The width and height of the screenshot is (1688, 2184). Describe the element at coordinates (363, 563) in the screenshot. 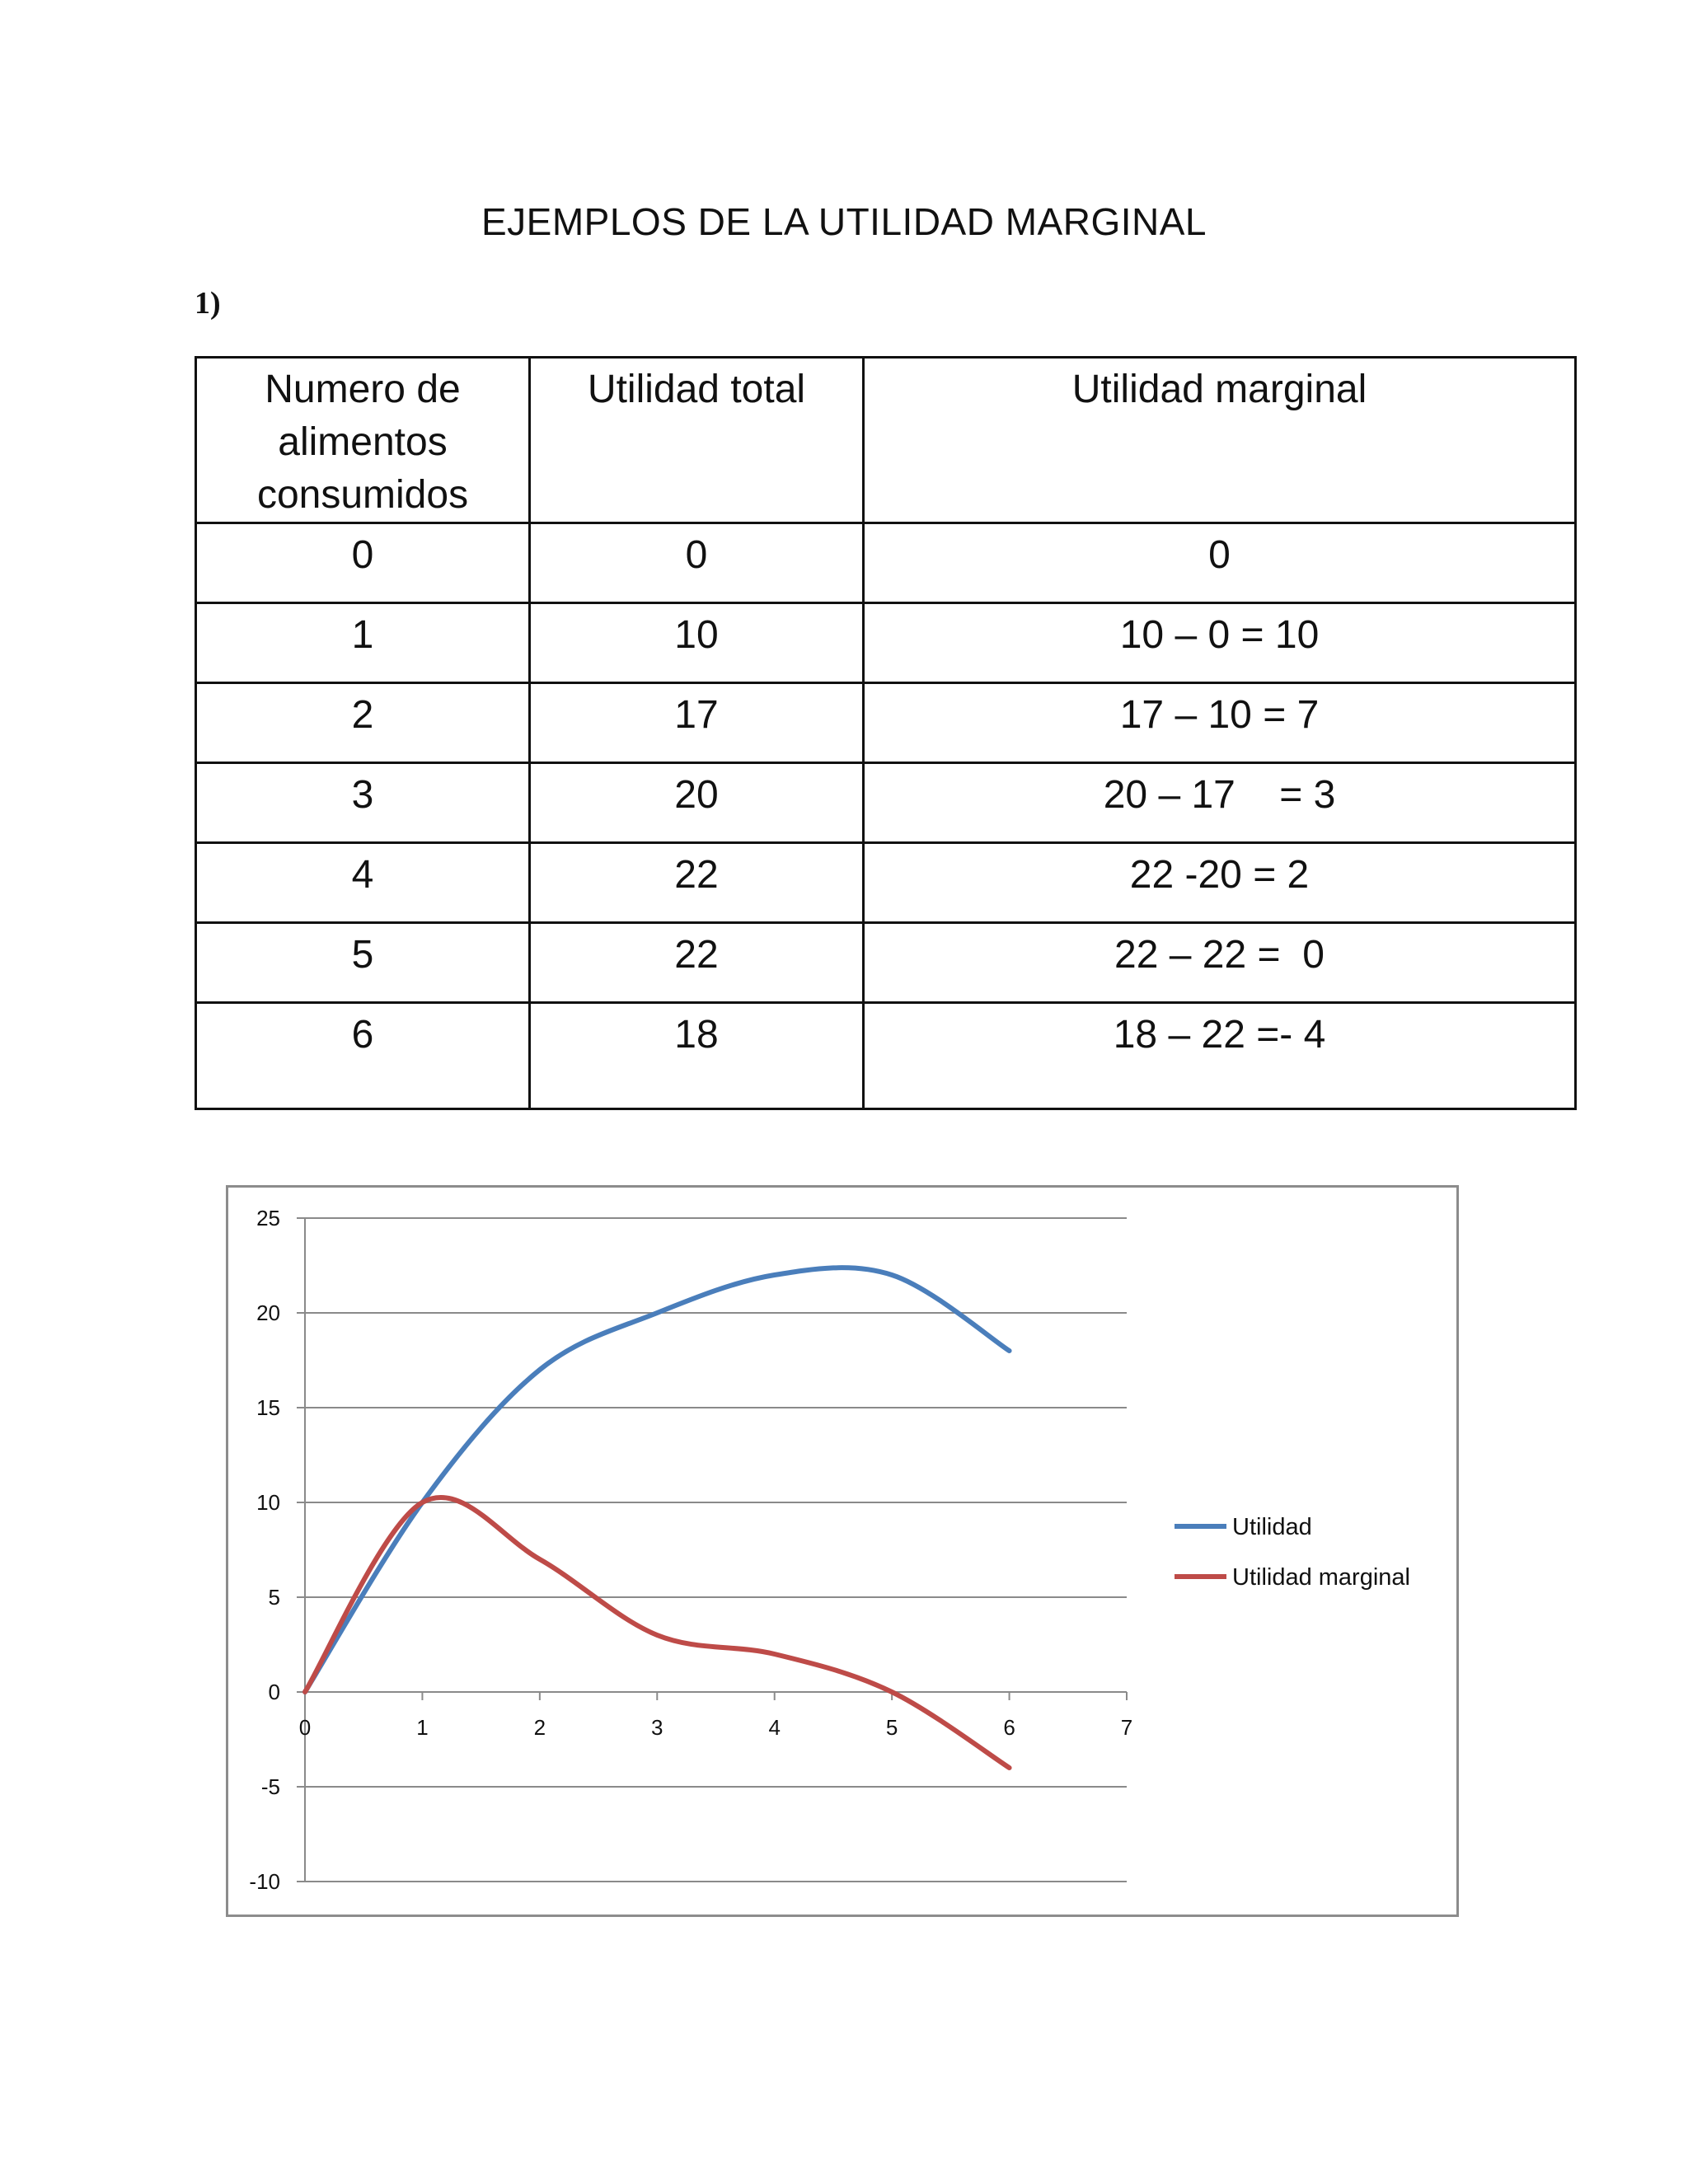

I see `cell-food-count: 0` at that location.